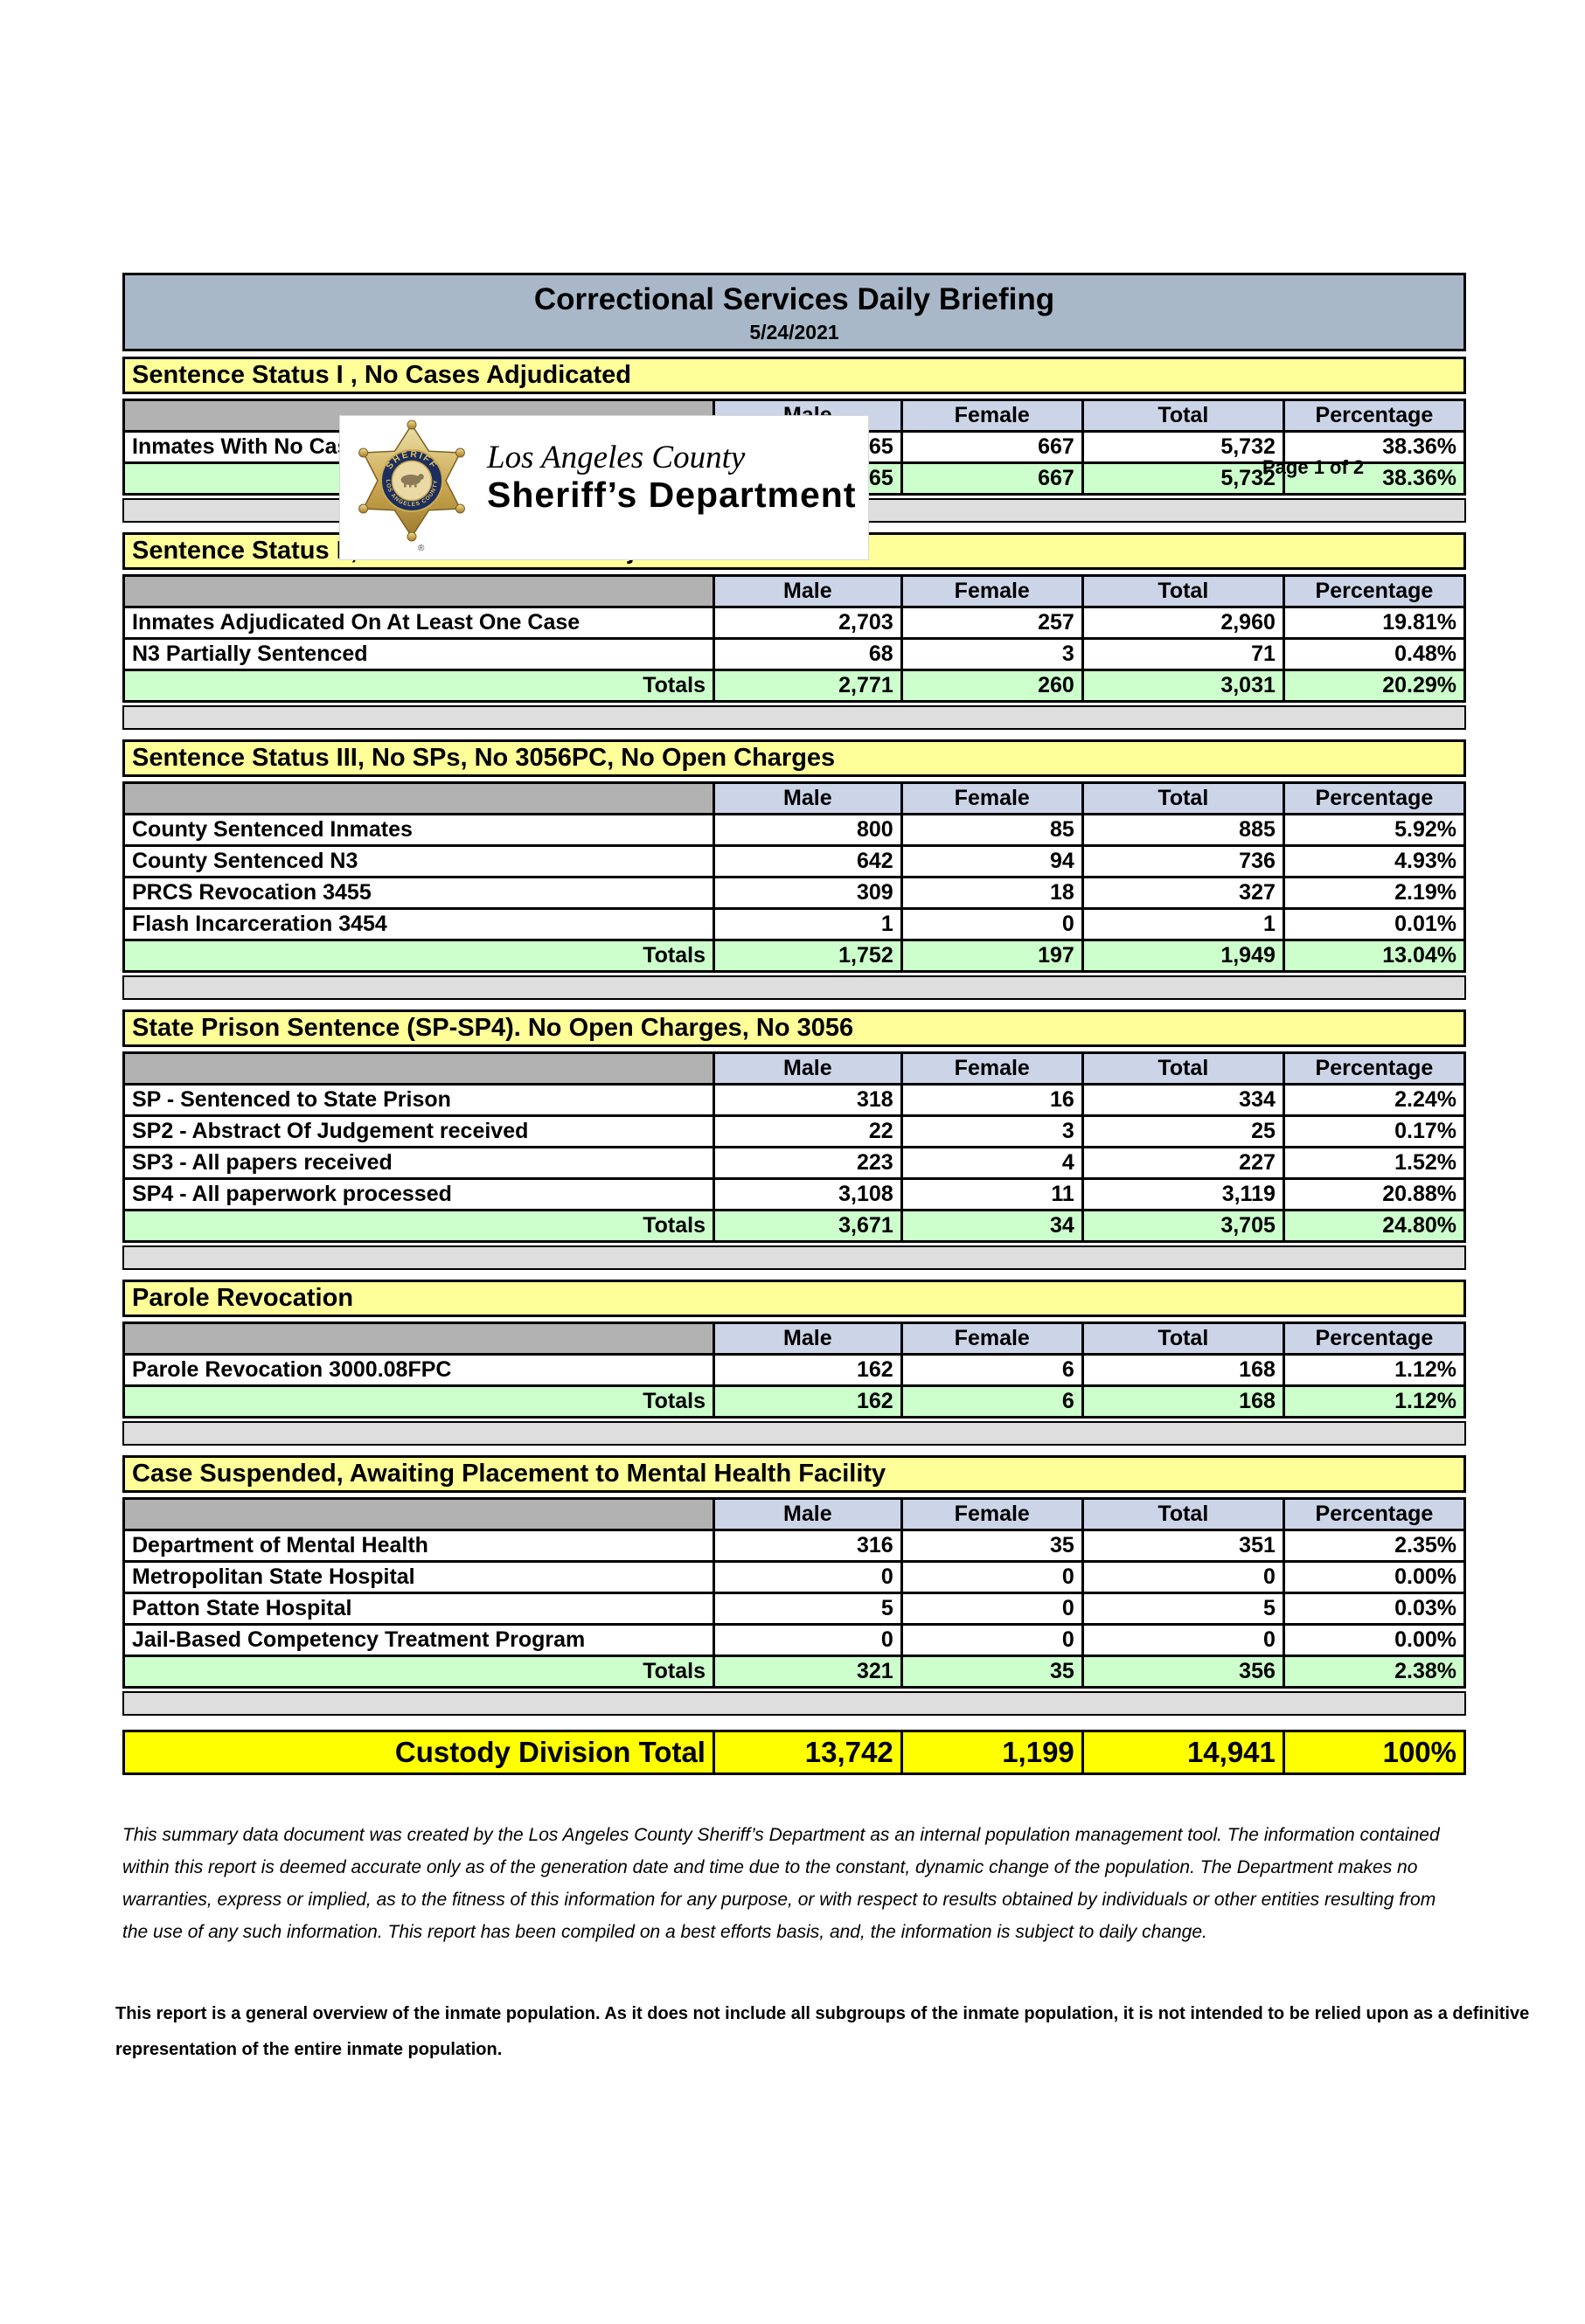 The width and height of the screenshot is (1585, 2324). Describe the element at coordinates (807, 1640) in the screenshot. I see `male-value: 0` at that location.